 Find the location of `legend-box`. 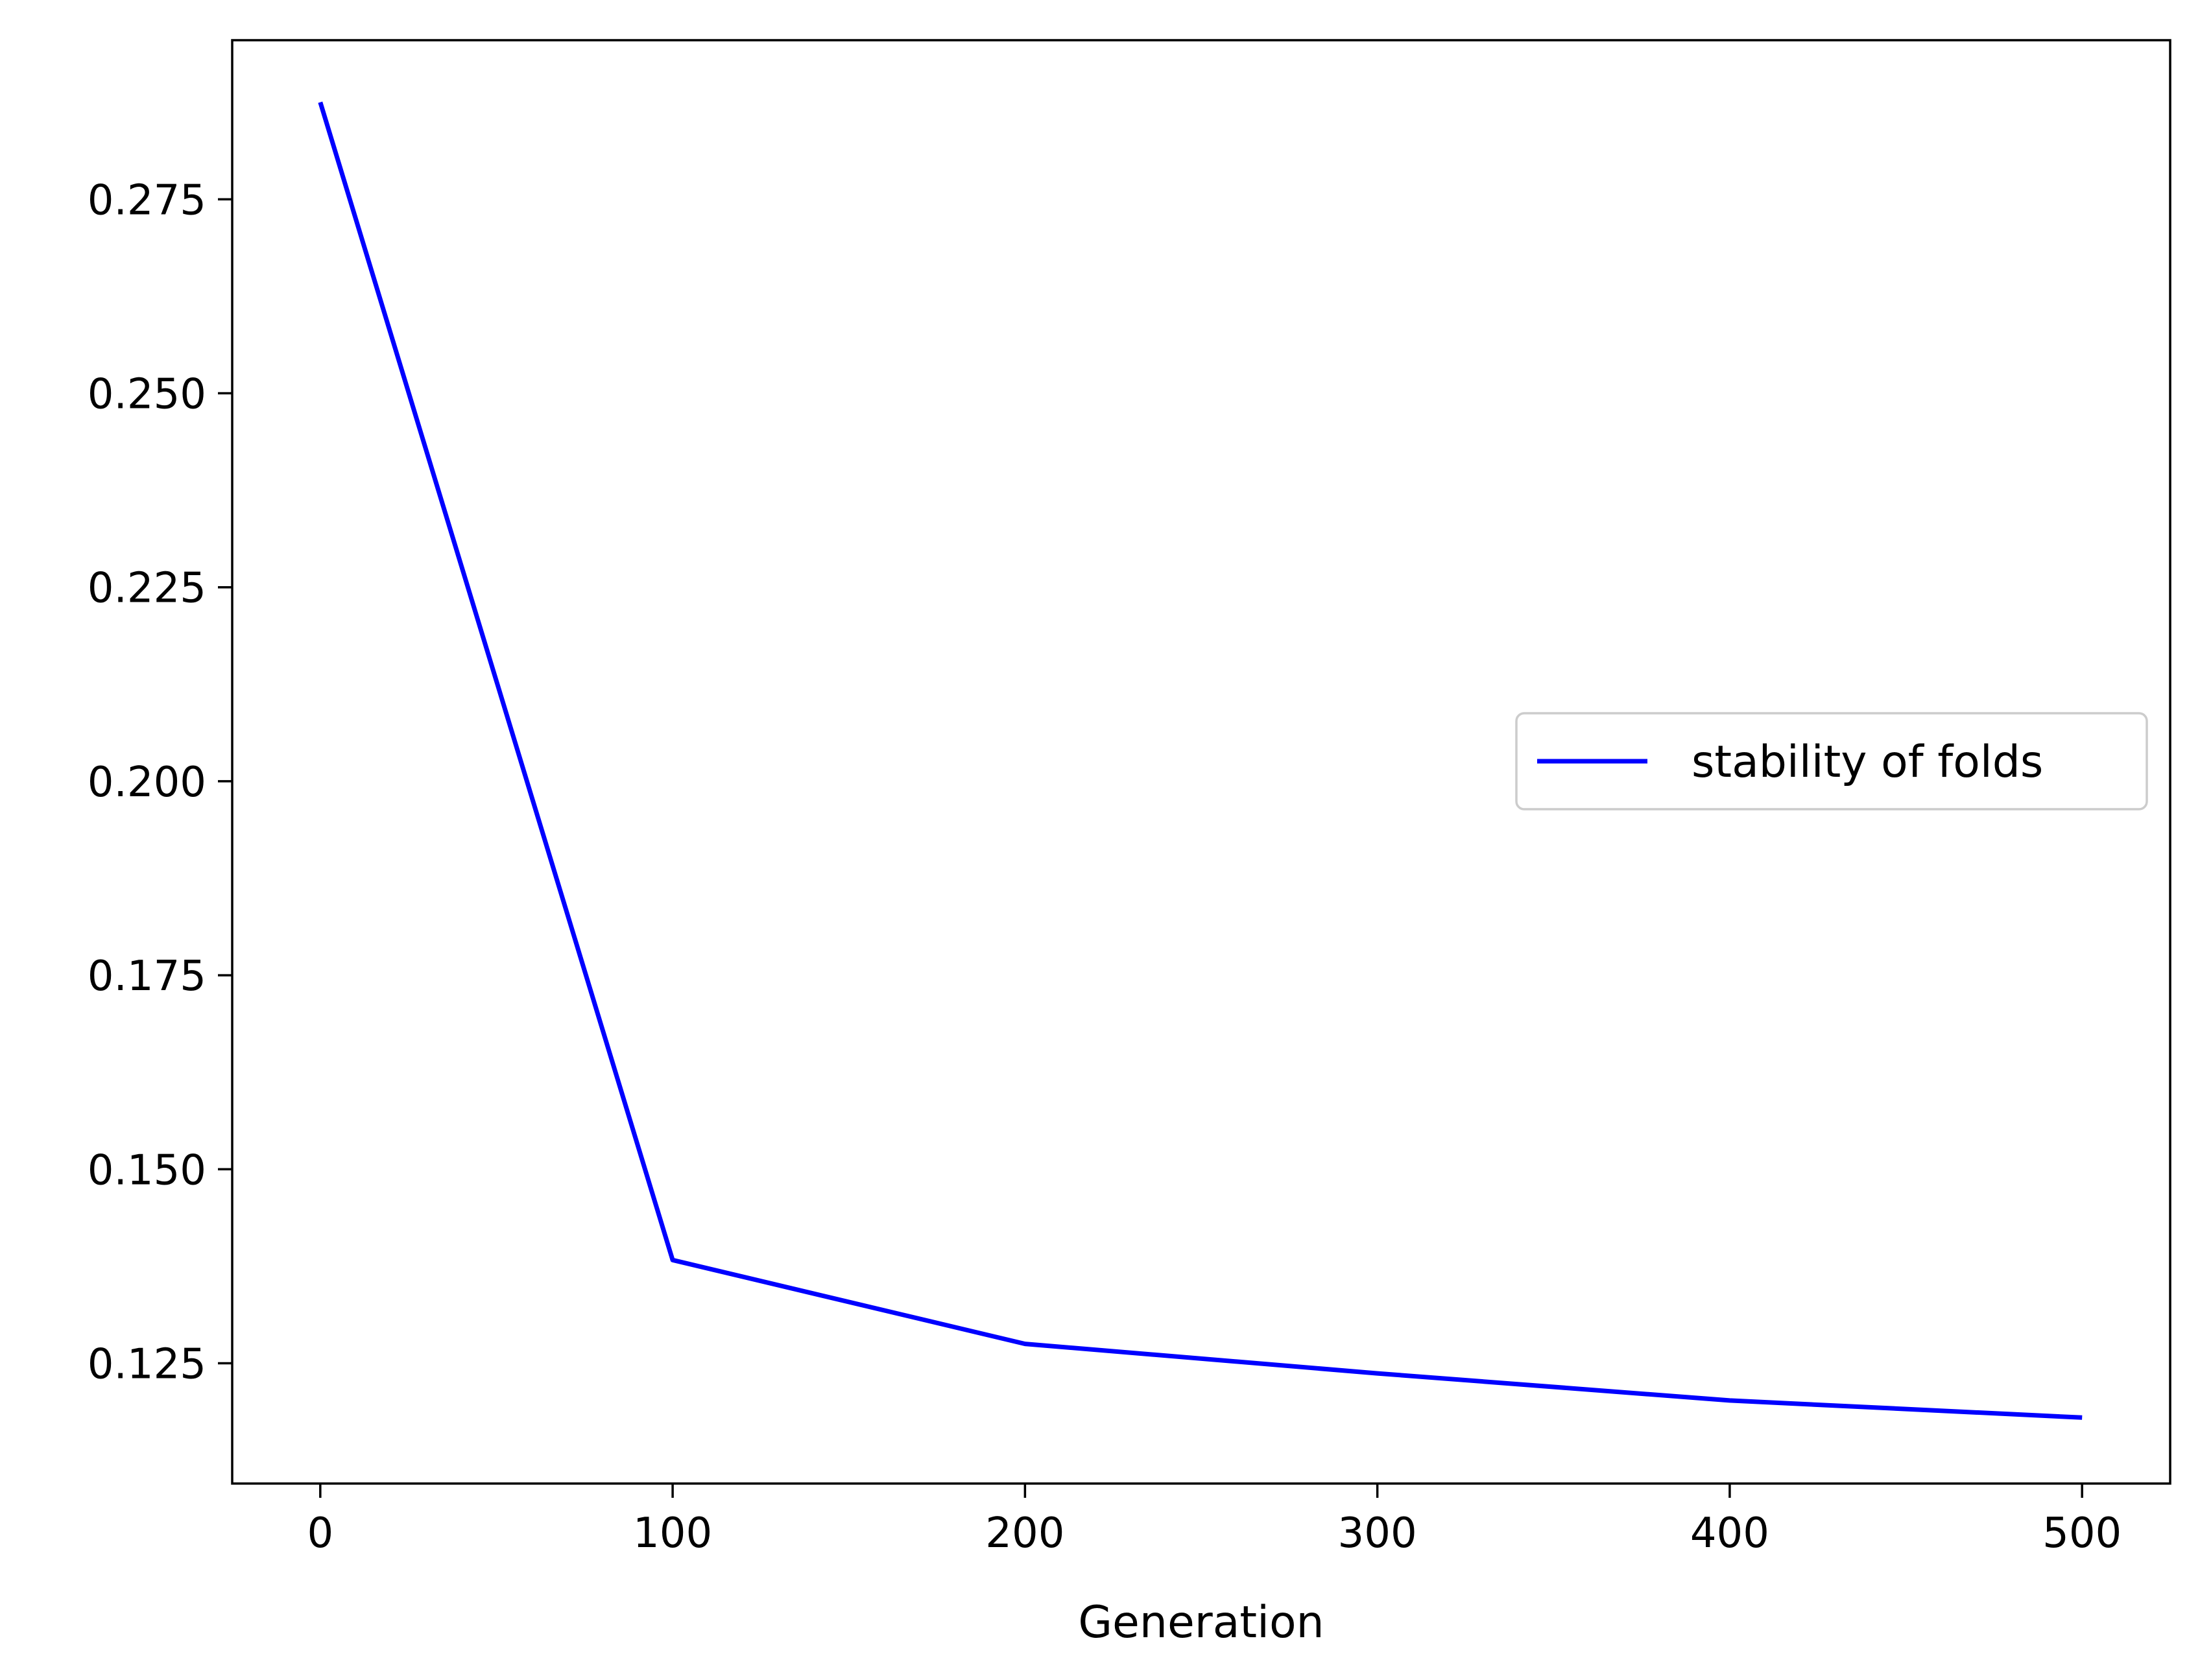

legend-box is located at coordinates (1831, 761).